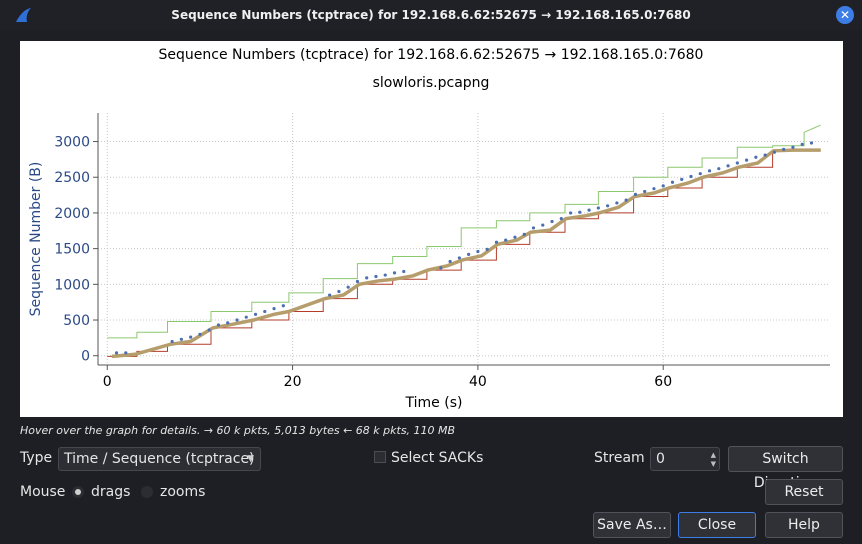  I want to click on x-tick-label: 60, so click(663, 382).